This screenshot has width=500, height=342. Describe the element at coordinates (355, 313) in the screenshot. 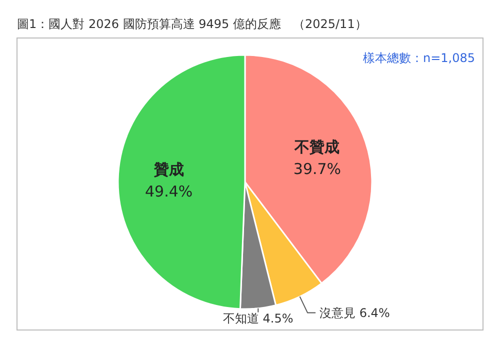

I see `slice-label: 沒意見 6.4%` at that location.